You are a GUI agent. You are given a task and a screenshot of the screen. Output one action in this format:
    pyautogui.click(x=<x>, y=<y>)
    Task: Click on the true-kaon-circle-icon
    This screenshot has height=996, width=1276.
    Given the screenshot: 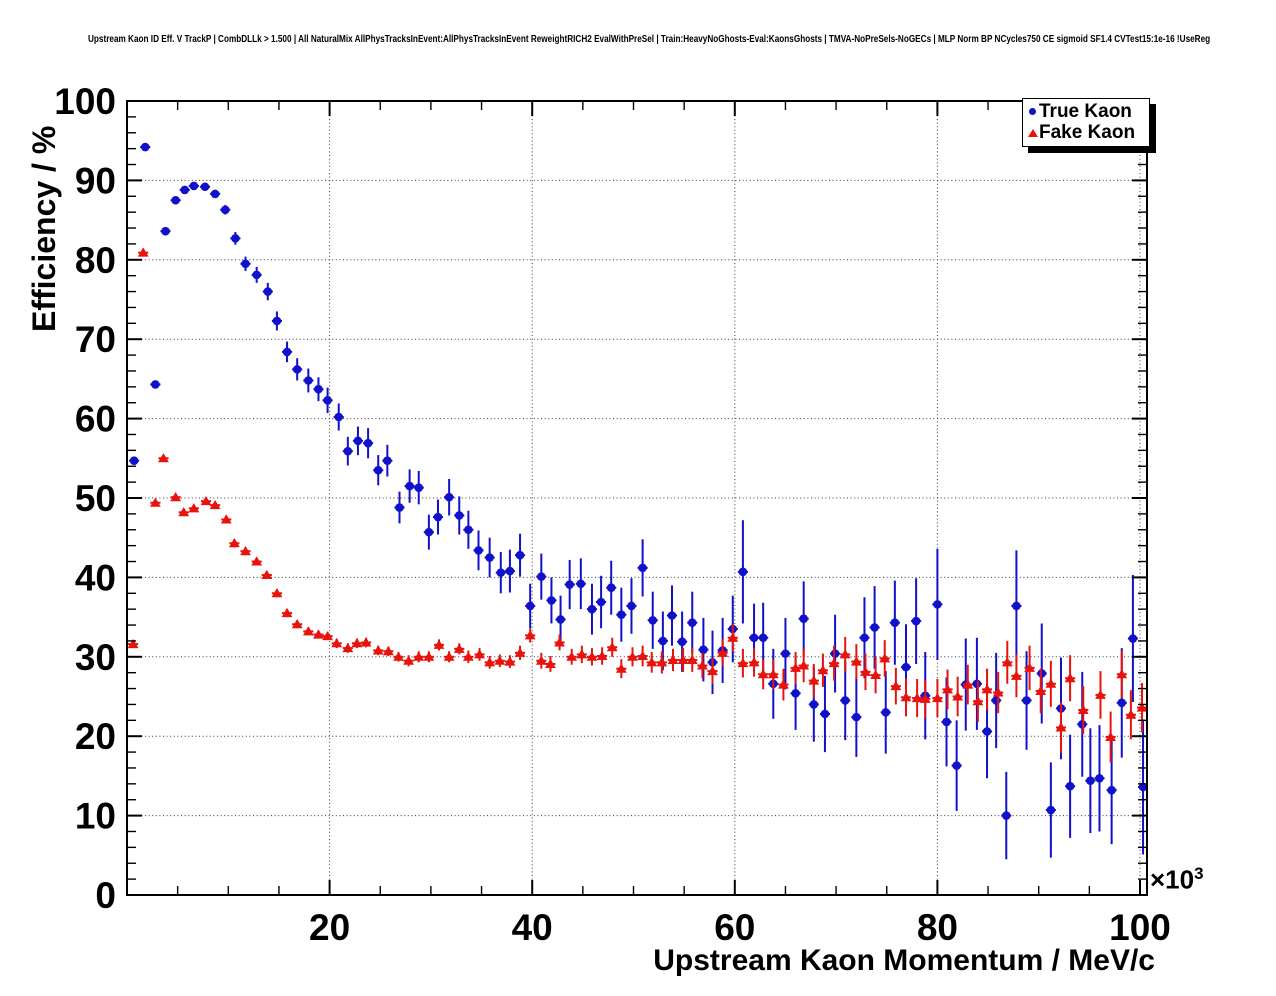 What is the action you would take?
    pyautogui.click(x=1032, y=111)
    